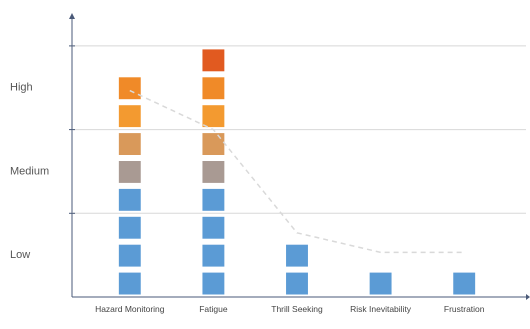 The image size is (530, 329). Describe the element at coordinates (130, 309) in the screenshot. I see `x-tick-label: Hazard Monitoring` at that location.